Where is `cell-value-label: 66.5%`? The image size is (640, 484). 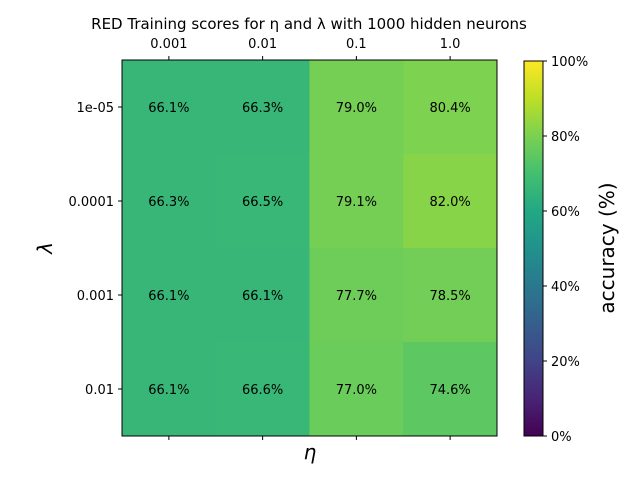 cell-value-label: 66.5% is located at coordinates (262, 202).